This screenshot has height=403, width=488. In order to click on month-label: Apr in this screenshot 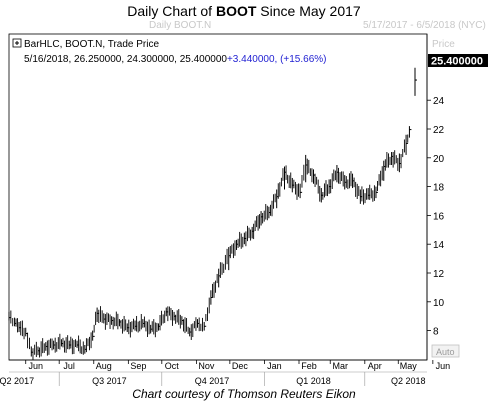, I will do `click(375, 366)`.